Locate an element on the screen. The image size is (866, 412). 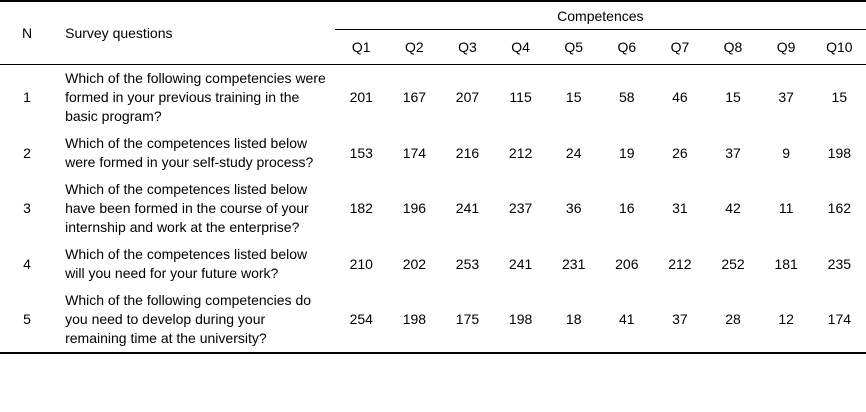
value-cell-q1: 182 is located at coordinates (361, 208).